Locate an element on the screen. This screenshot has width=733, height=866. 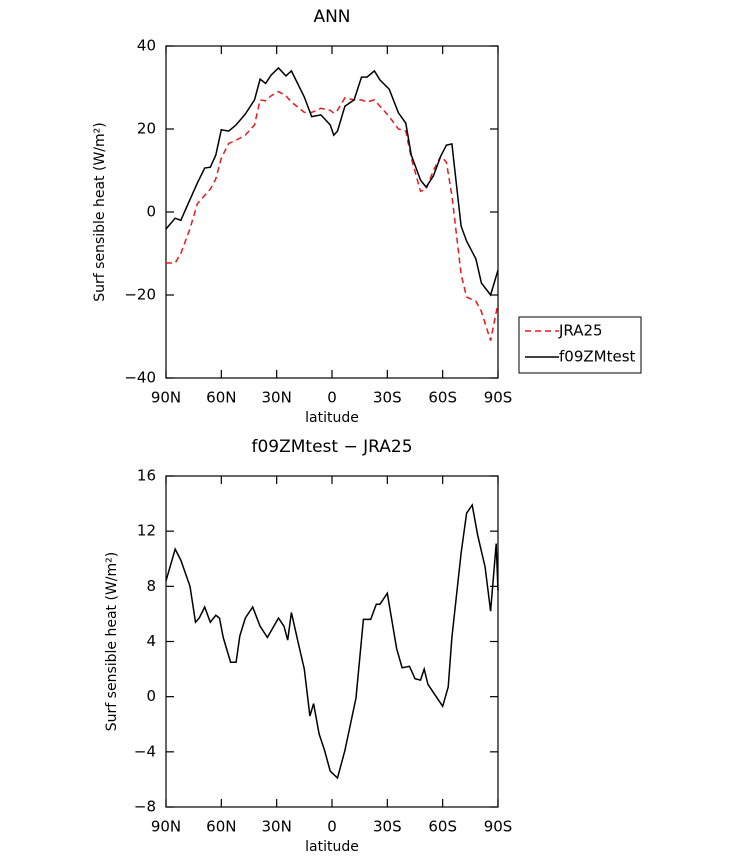
y-tick-label: −40 is located at coordinates (140, 378).